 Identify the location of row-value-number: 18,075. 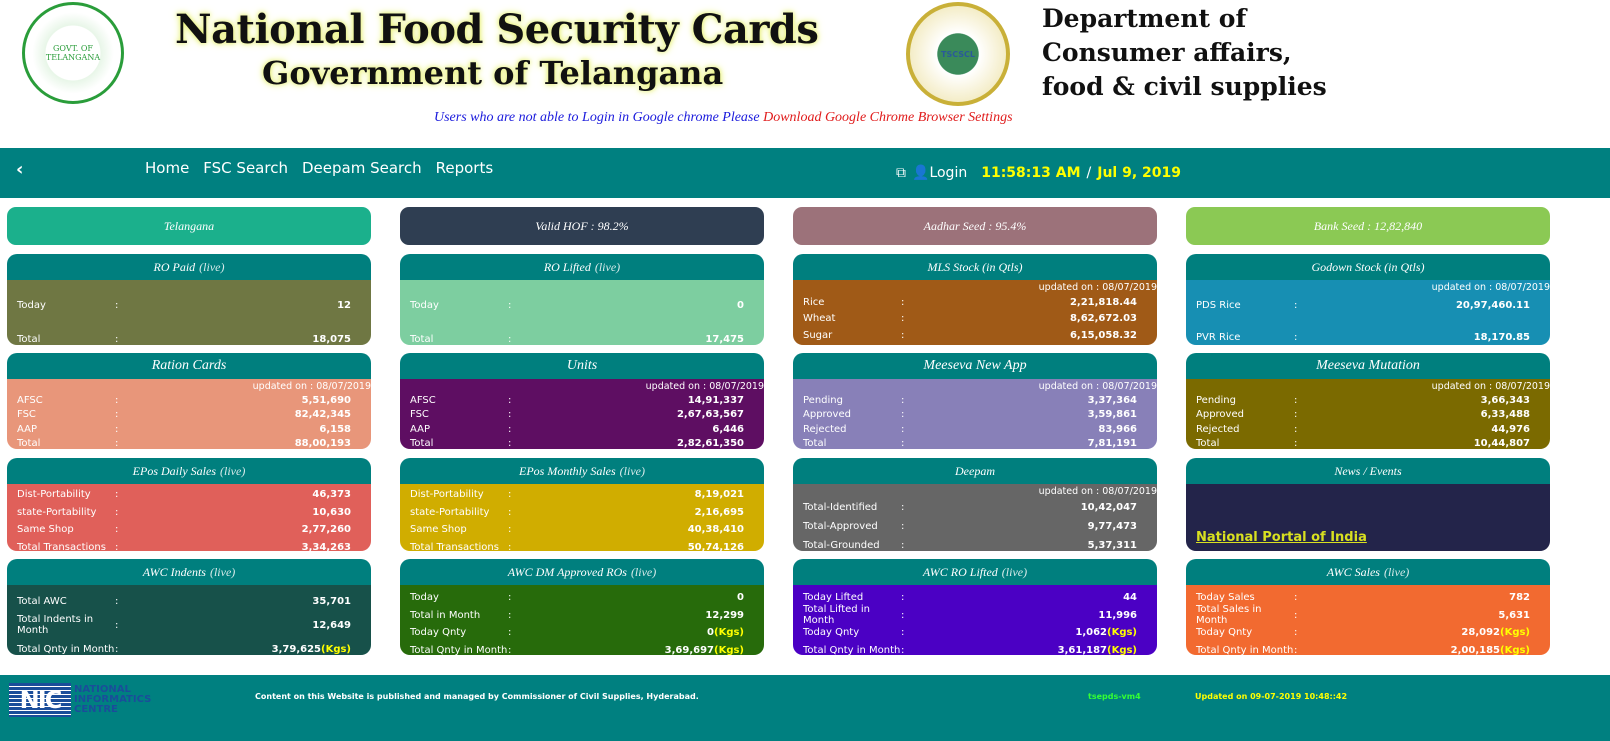
(331, 339).